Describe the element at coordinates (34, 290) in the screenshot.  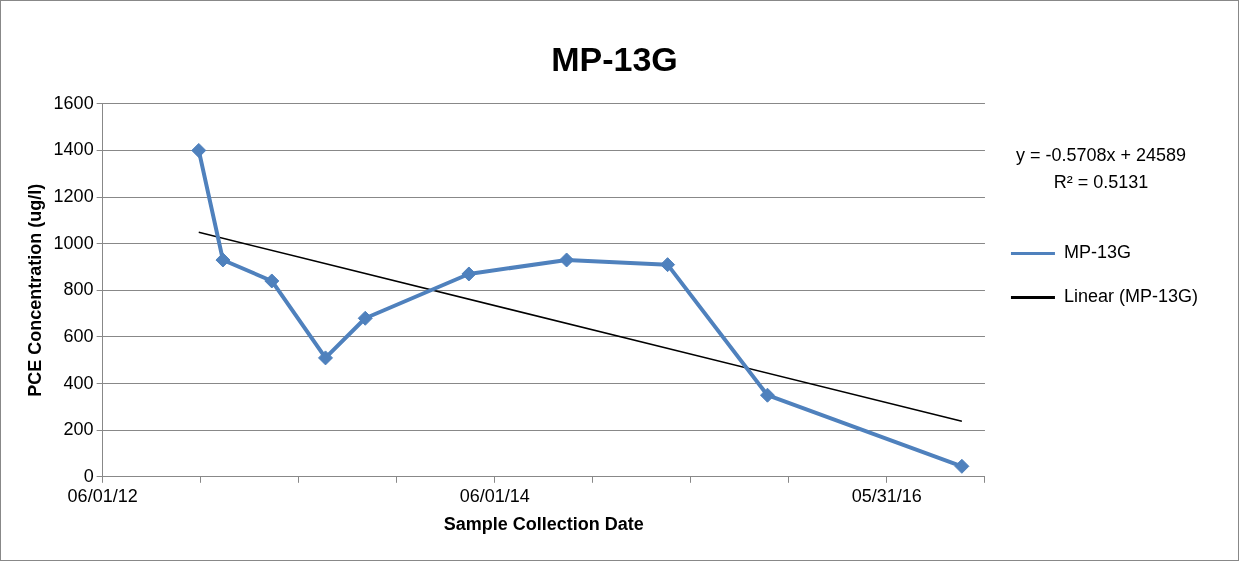
I see `y-axis-title: PCE Concentration (ug/l)` at that location.